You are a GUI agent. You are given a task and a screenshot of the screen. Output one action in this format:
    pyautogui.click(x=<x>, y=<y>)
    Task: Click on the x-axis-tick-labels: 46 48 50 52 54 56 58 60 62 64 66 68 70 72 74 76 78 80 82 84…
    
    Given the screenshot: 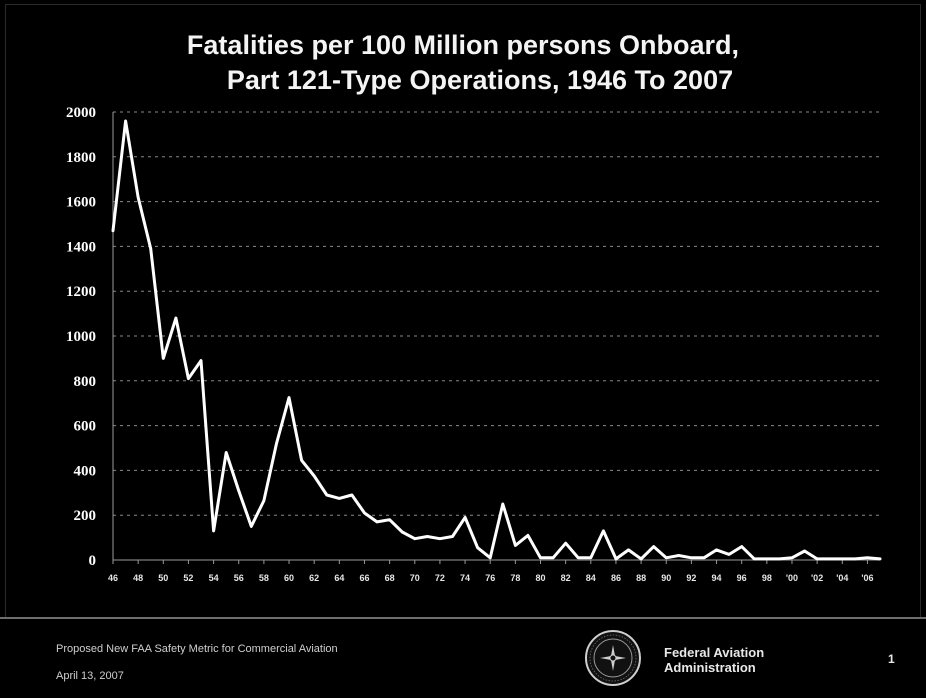 What is the action you would take?
    pyautogui.click(x=491, y=578)
    